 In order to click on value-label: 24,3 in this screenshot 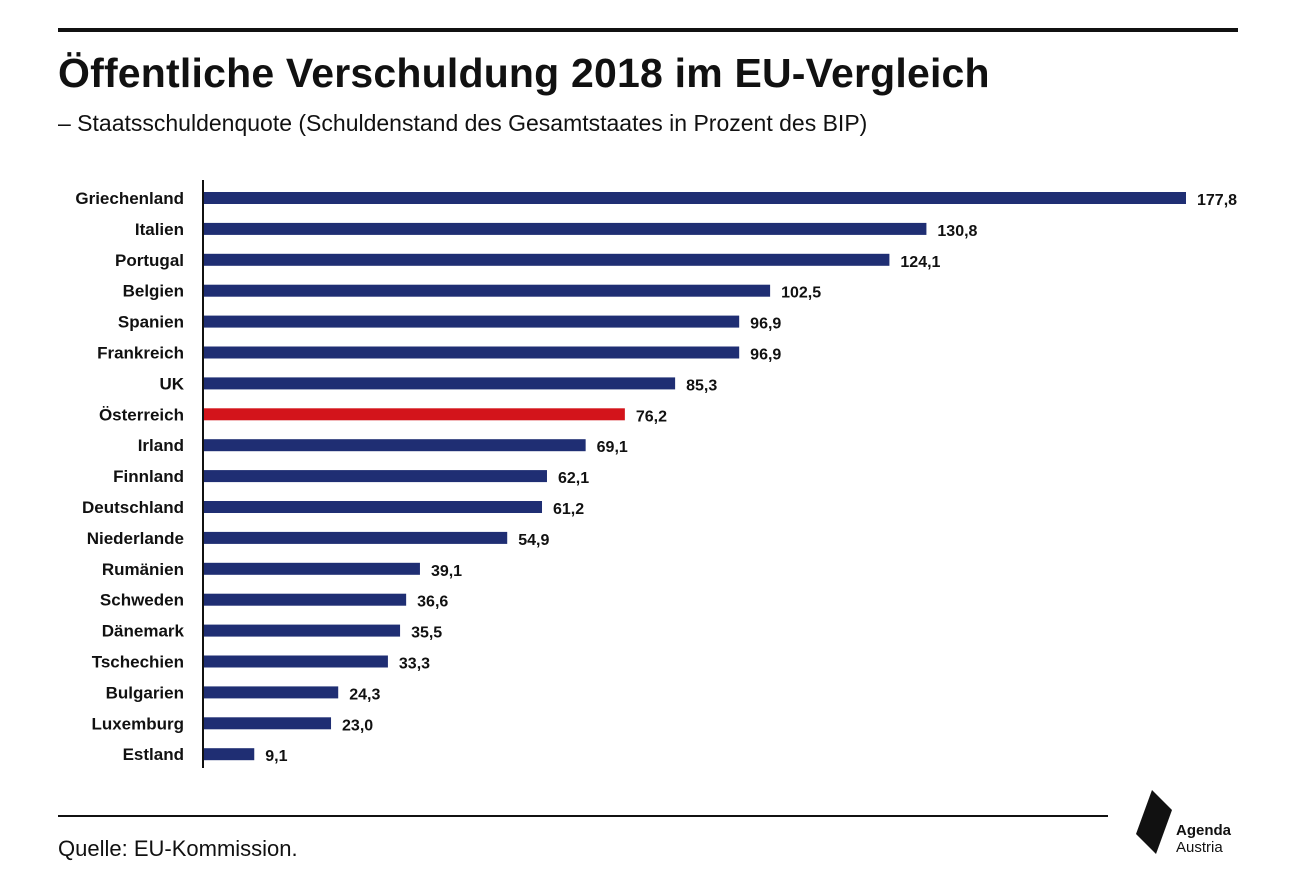, I will do `click(364, 694)`.